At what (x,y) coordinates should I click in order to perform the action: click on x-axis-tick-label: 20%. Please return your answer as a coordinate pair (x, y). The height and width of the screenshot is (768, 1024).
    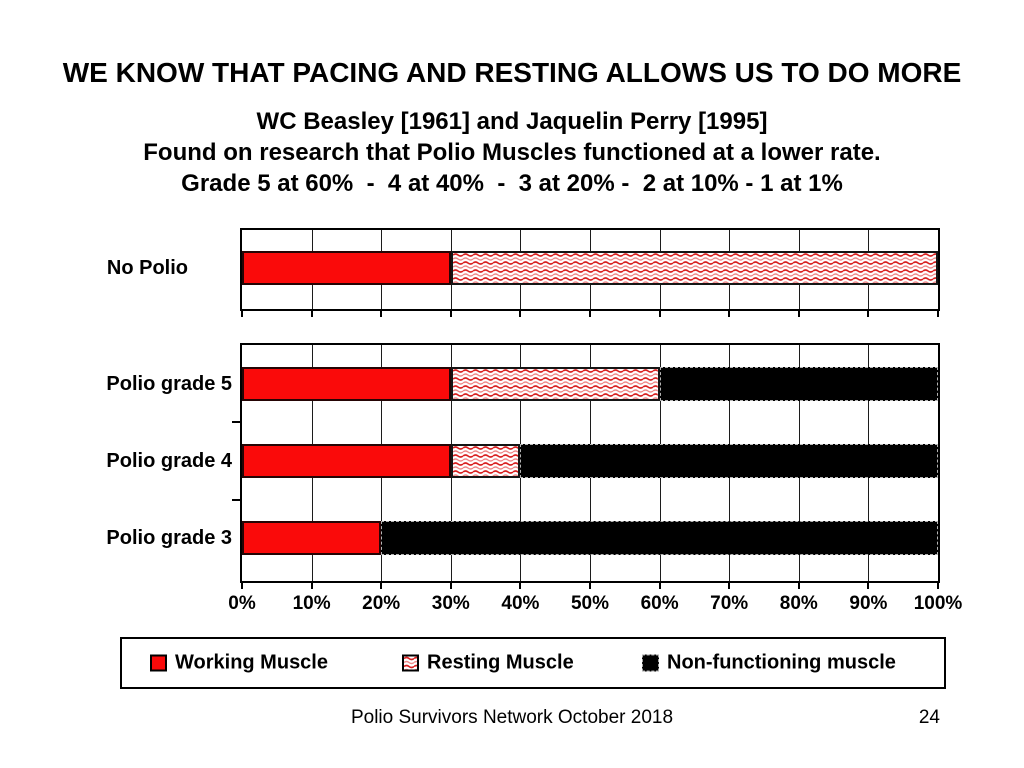
    Looking at the image, I should click on (381, 603).